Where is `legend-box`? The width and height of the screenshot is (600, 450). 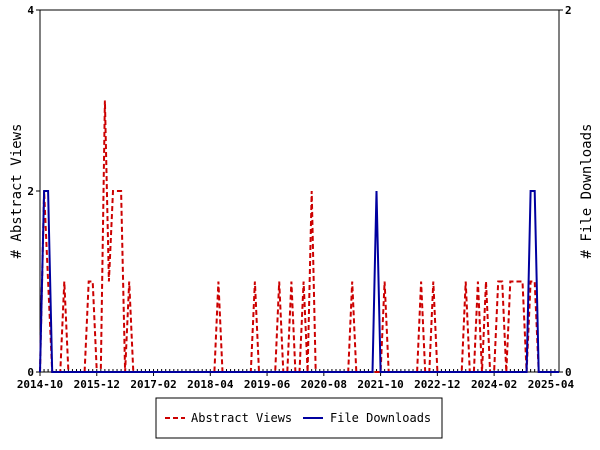 legend-box is located at coordinates (299, 418).